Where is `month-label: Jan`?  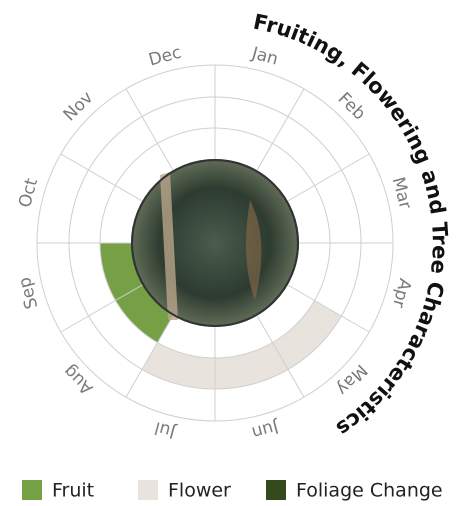 month-label: Jan is located at coordinates (264, 56).